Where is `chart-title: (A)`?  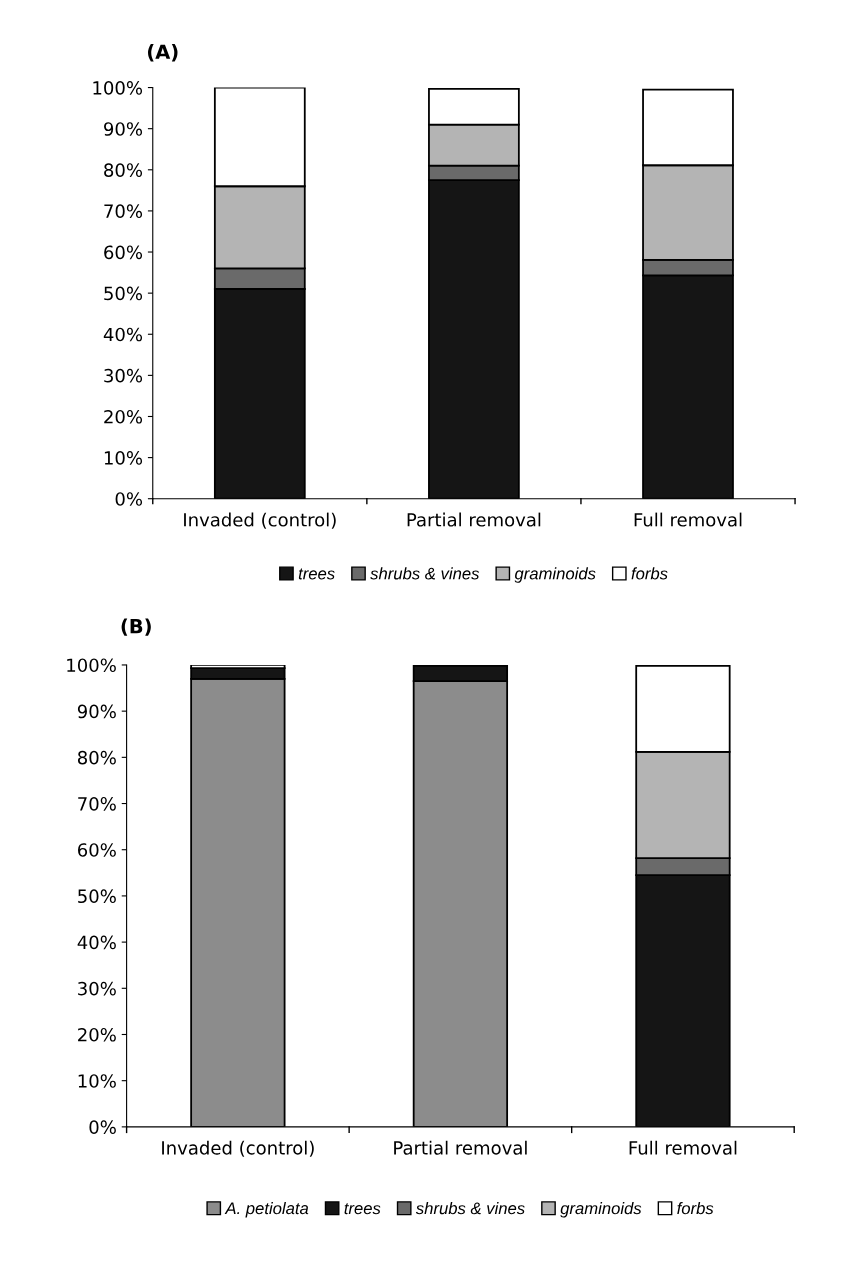 chart-title: (A) is located at coordinates (163, 53).